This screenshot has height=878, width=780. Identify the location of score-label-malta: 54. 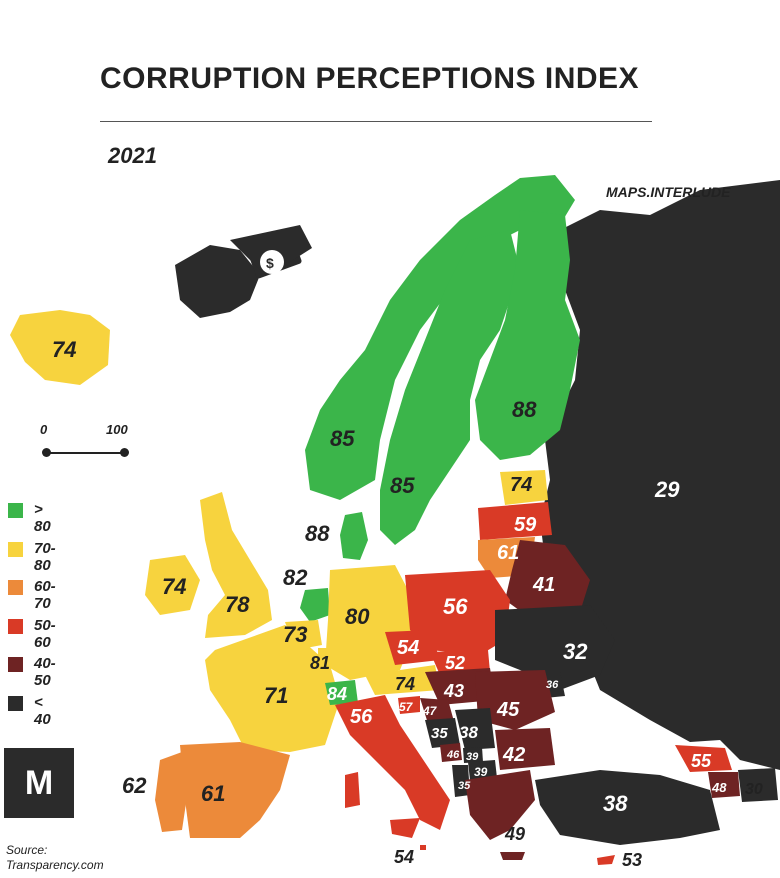
(404, 857).